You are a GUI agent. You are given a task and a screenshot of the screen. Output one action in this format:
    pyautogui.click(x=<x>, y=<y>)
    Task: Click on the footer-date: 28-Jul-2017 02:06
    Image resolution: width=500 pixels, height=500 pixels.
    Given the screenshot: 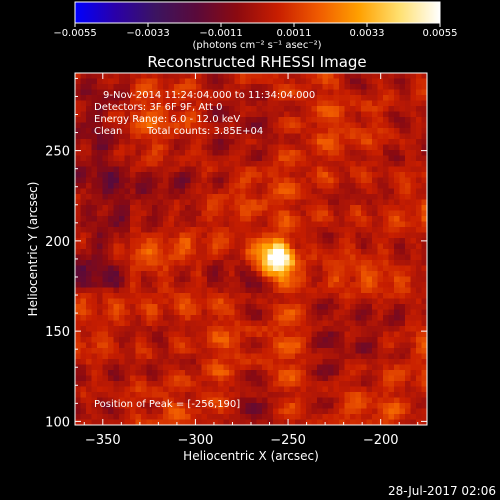 What is the action you would take?
    pyautogui.click(x=442, y=491)
    